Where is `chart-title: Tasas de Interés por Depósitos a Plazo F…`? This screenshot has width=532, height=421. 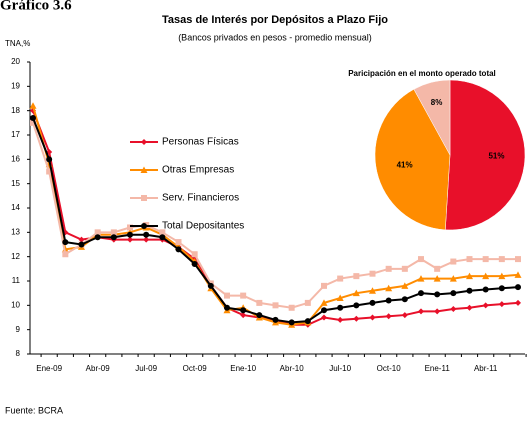
chart-title: Tasas de Interés por Depósitos a Plazo F… is located at coordinates (275, 20).